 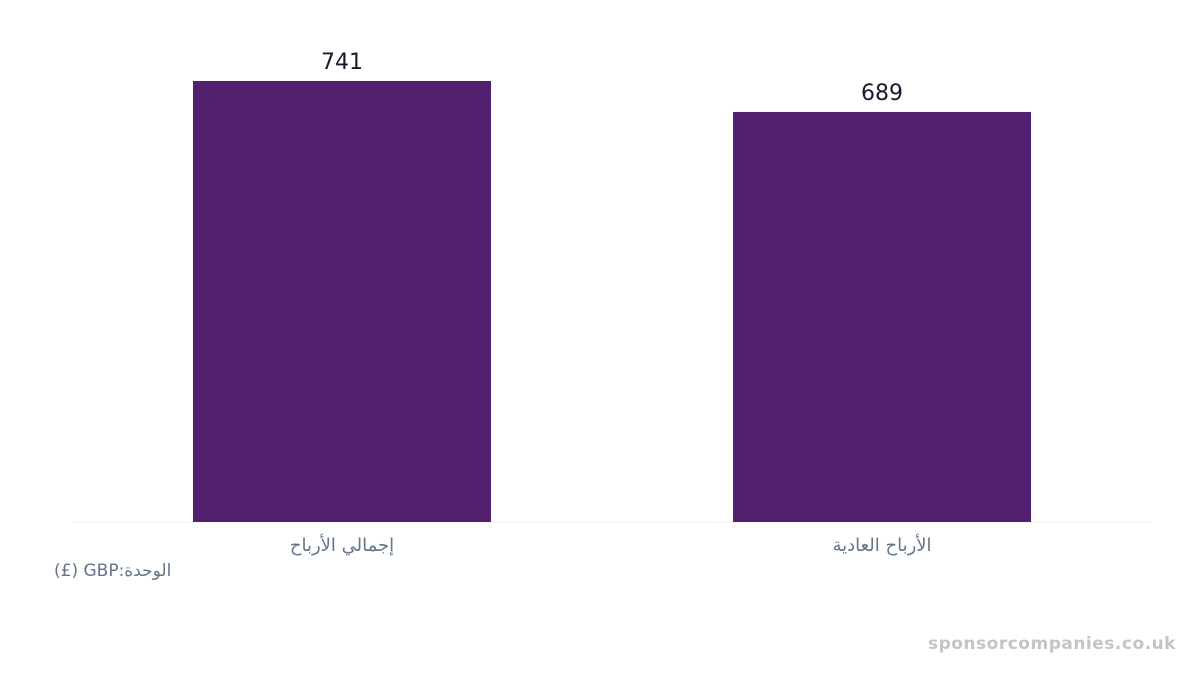 What do you see at coordinates (1051, 644) in the screenshot?
I see `watermark: sponsorcompanies.co.uk` at bounding box center [1051, 644].